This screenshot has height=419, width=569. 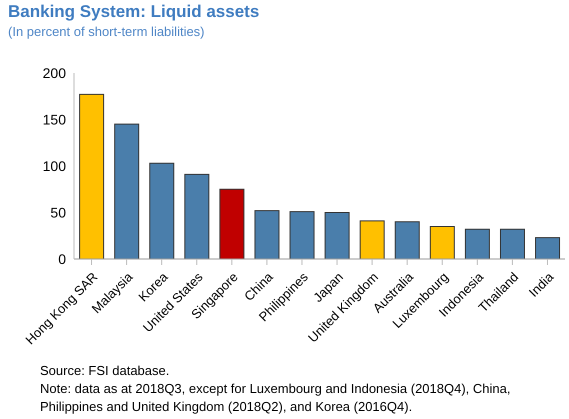 I want to click on y-tick-label: 100, so click(x=54, y=166).